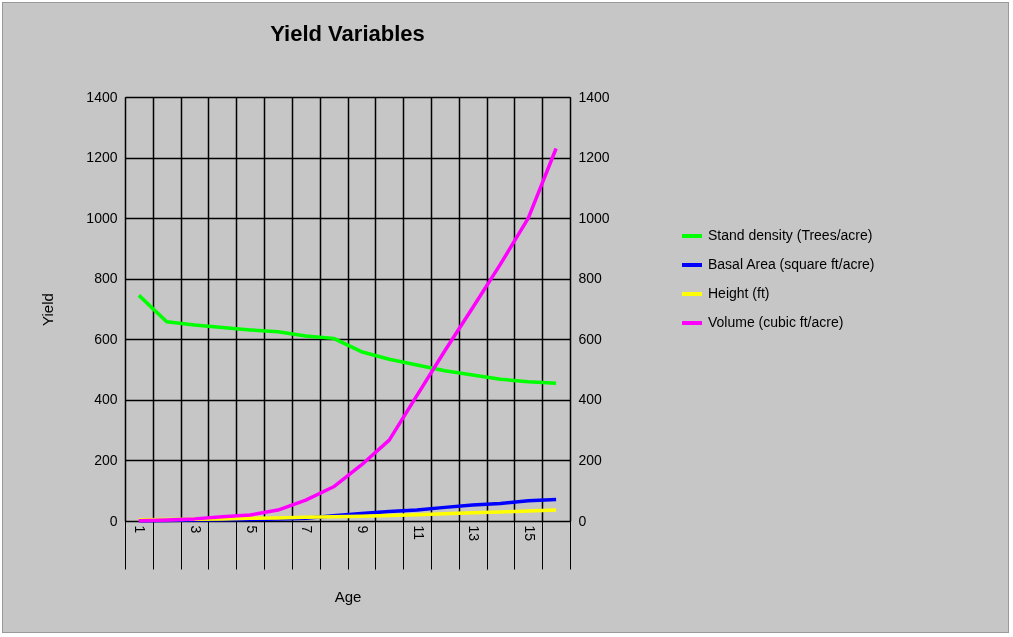 Image resolution: width=1013 pixels, height=637 pixels. Describe the element at coordinates (474, 533) in the screenshot. I see `x-tick-label: 13` at that location.